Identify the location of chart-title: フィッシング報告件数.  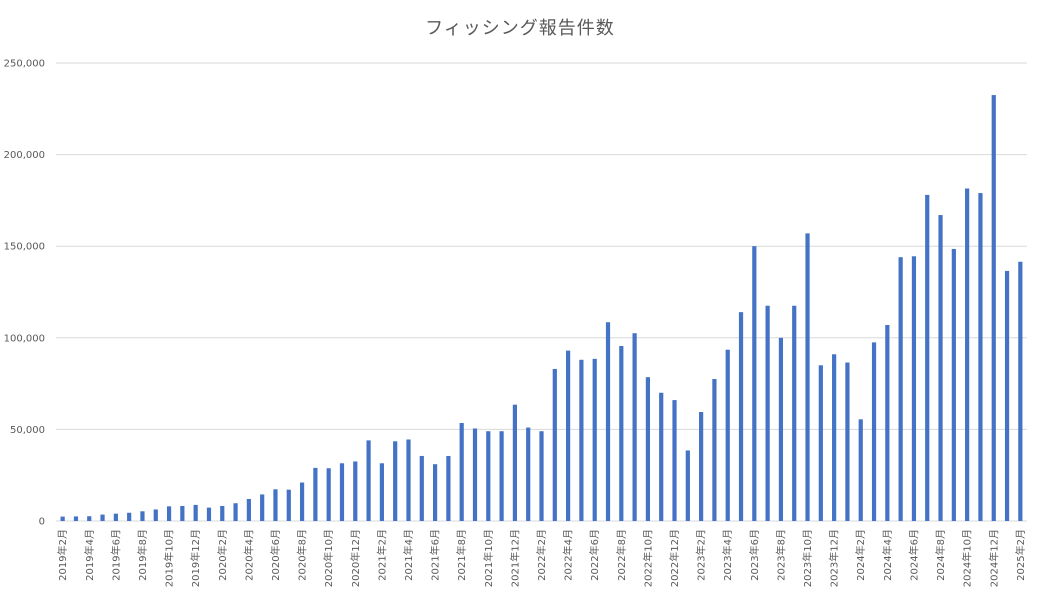
(520, 28).